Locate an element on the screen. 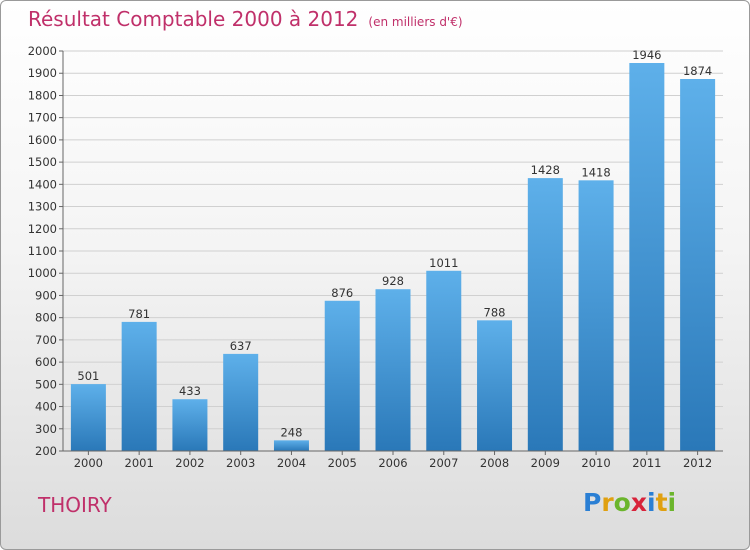 The height and width of the screenshot is (550, 750). data-label: 501 is located at coordinates (88, 376).